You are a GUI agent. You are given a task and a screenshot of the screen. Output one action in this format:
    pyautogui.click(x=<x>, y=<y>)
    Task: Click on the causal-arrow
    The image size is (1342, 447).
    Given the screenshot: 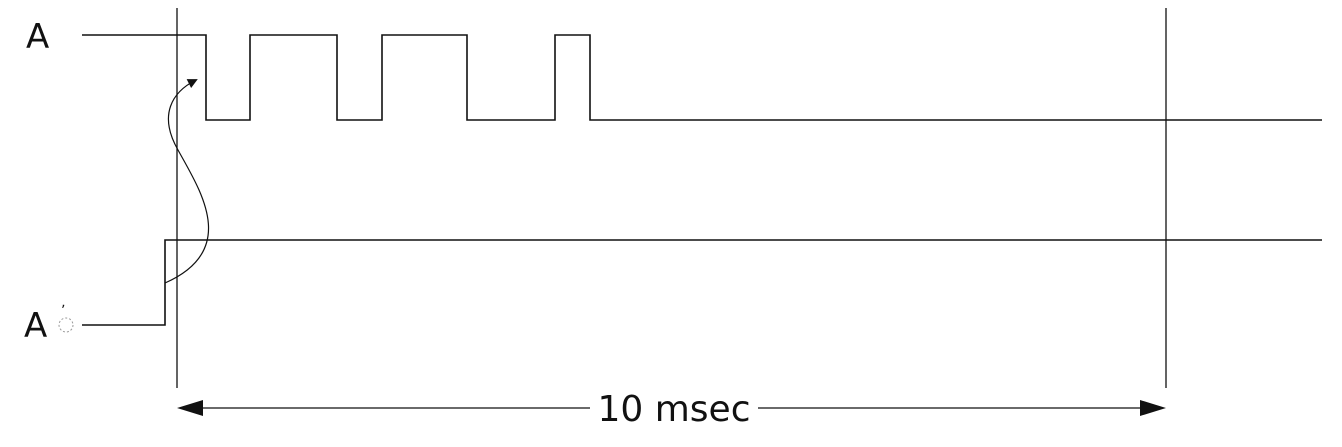 What is the action you would take?
    pyautogui.click(x=186, y=181)
    